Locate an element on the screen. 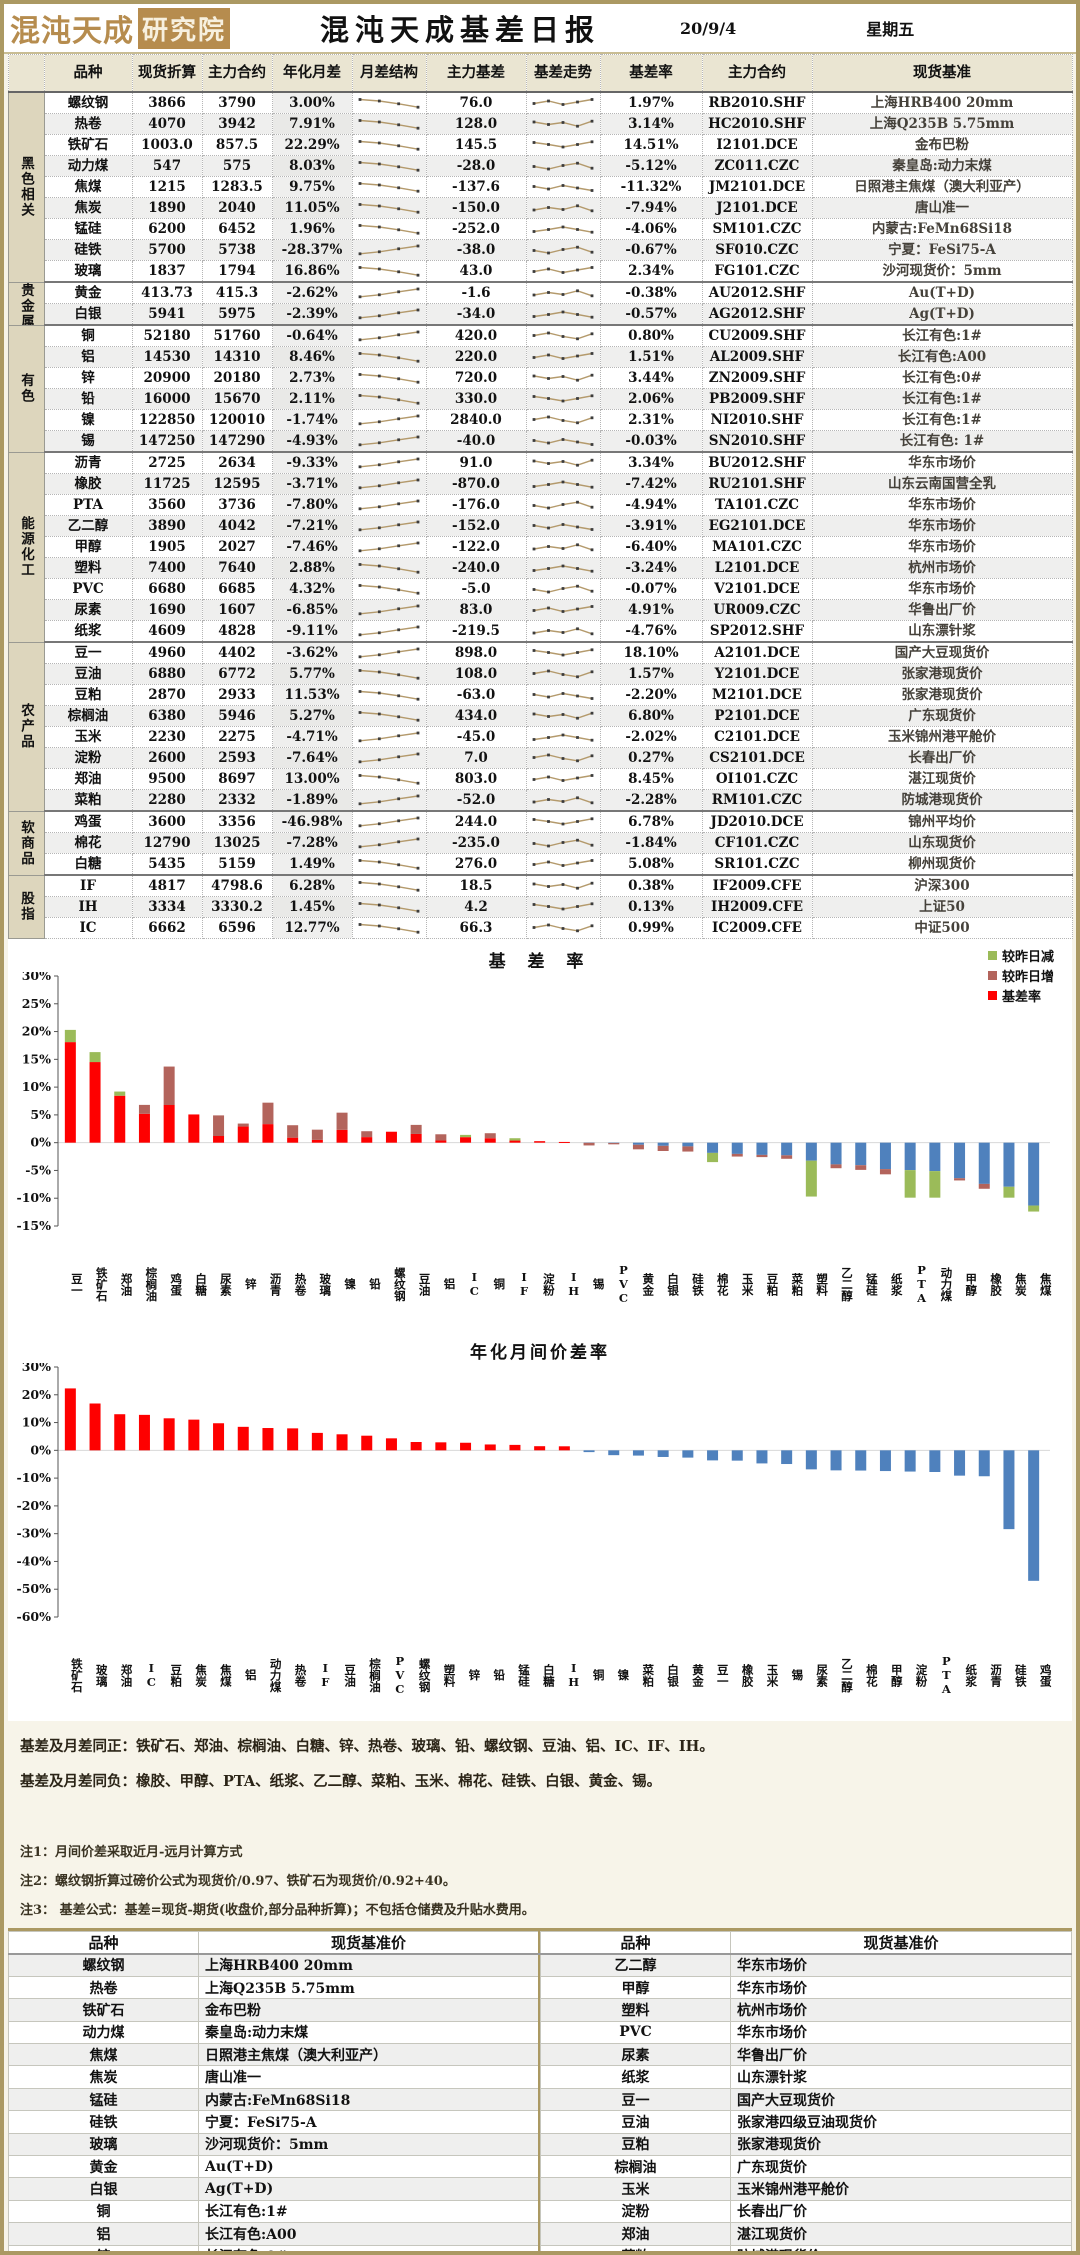 The height and width of the screenshot is (2255, 1080). benchmark-price-desc: 华鲁出厂价 is located at coordinates (901, 2055).